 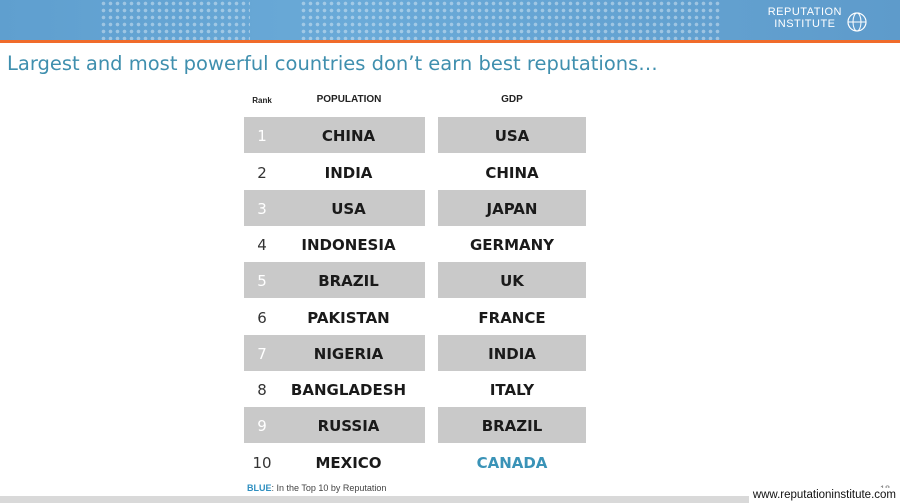 I want to click on gdp-cell: CHINA, so click(x=512, y=172).